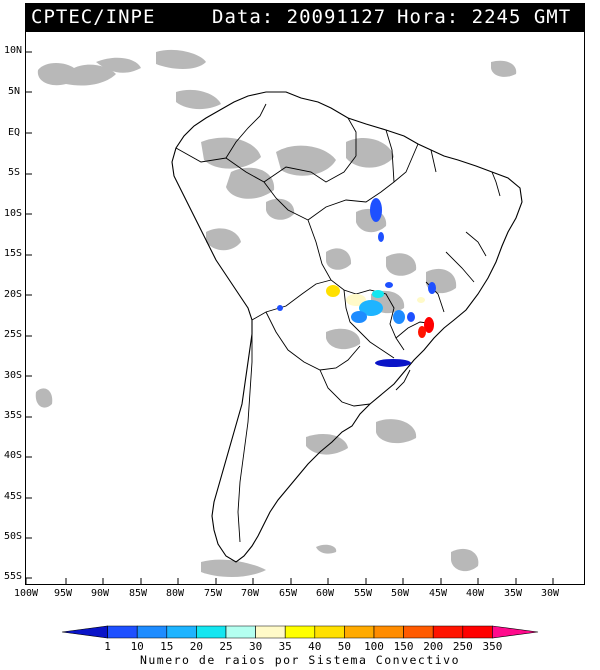 The height and width of the screenshot is (670, 600). What do you see at coordinates (13, 576) in the screenshot?
I see `lat-label: 55S` at bounding box center [13, 576].